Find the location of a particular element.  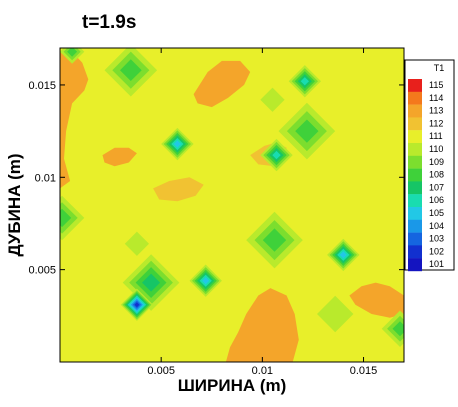

legend-label: 112 is located at coordinates (436, 123).